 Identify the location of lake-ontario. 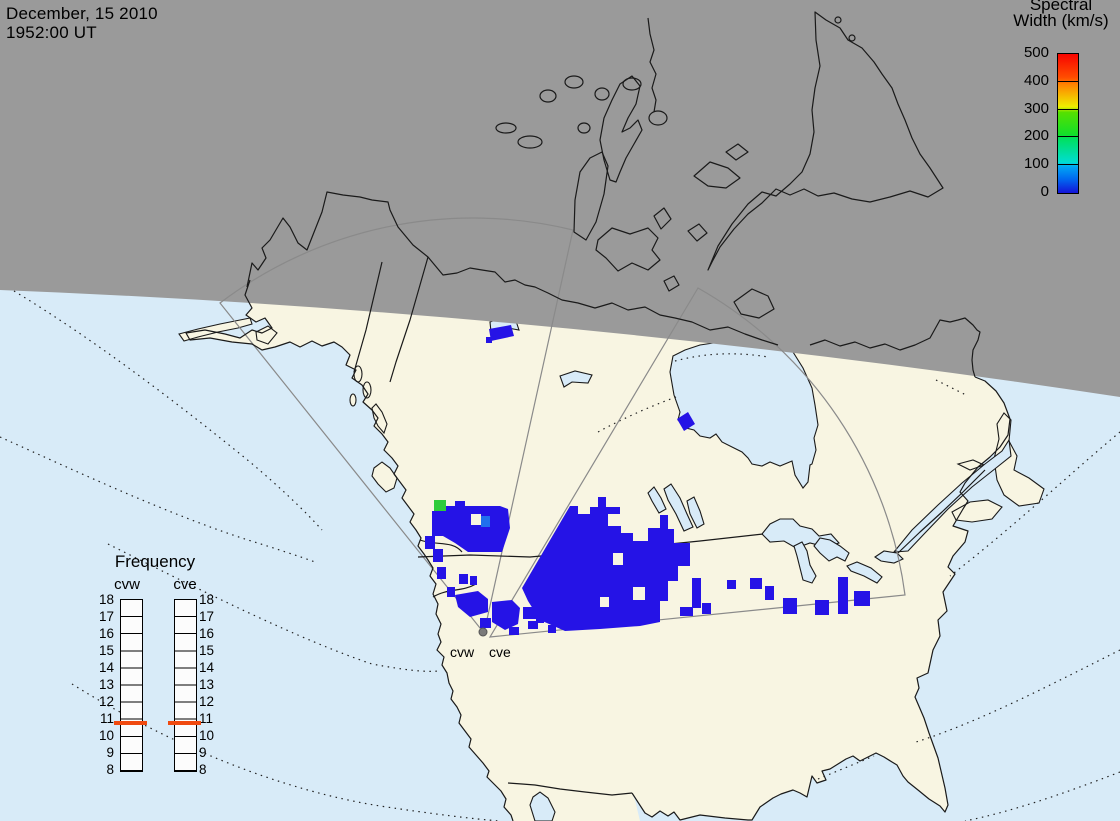
(889, 557).